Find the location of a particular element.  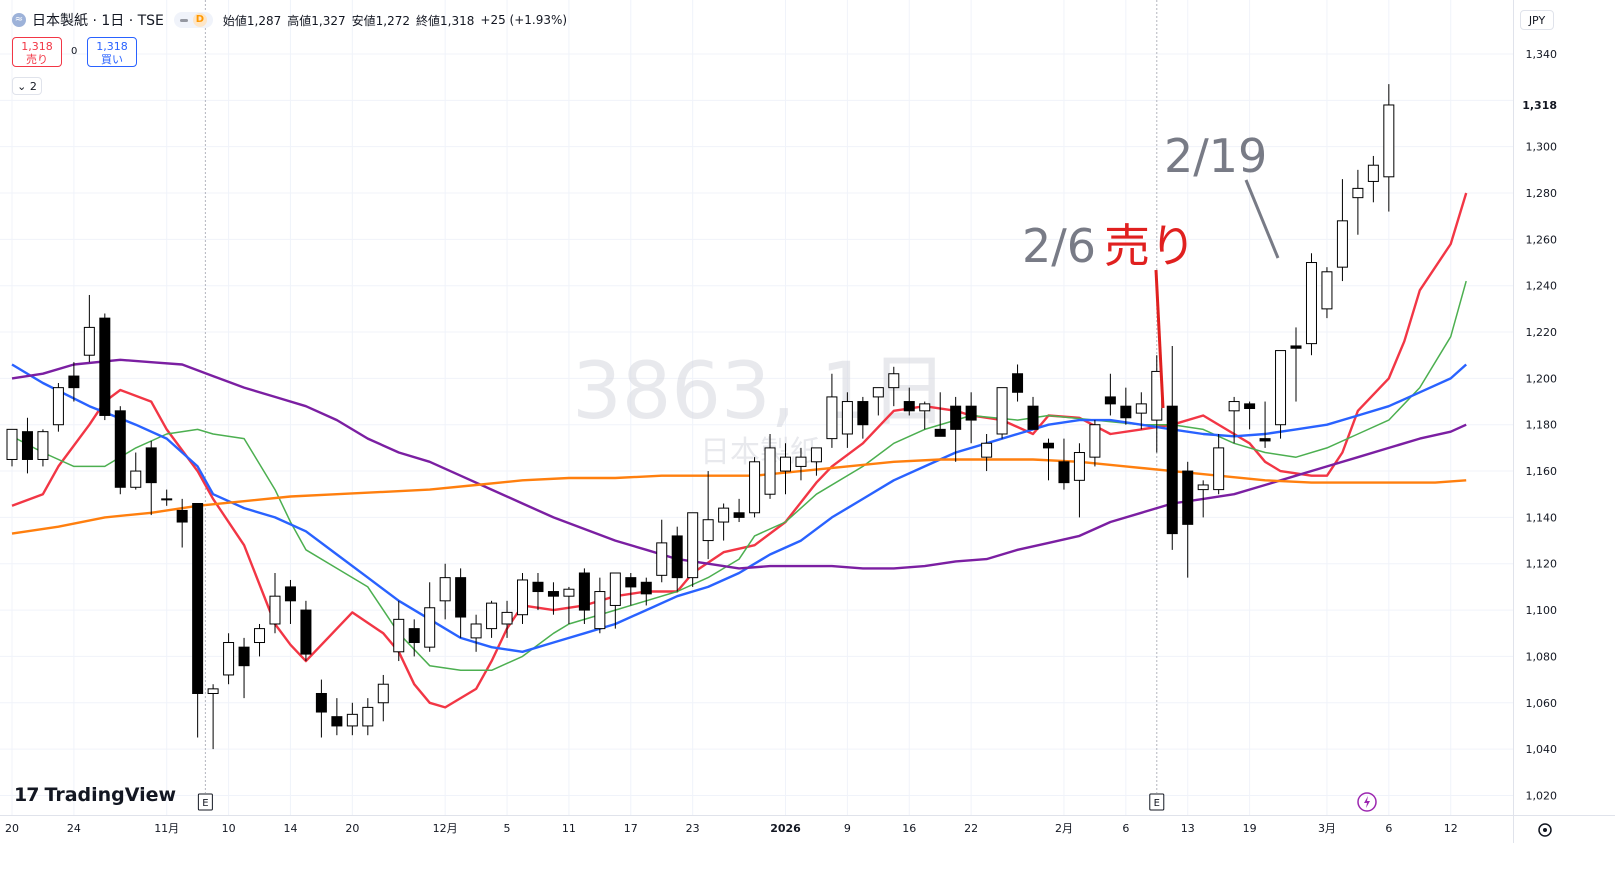

settings-gear-icon is located at coordinates (1545, 830).